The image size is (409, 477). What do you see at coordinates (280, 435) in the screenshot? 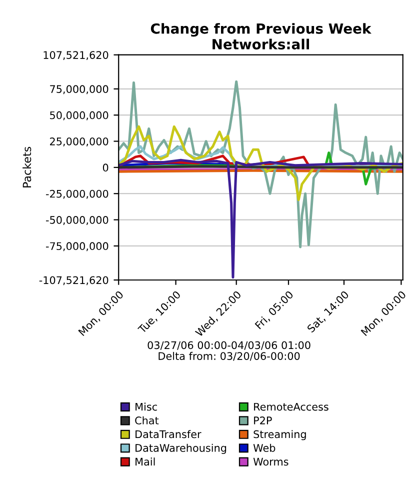
I see `legend-label: Streaming` at bounding box center [280, 435].